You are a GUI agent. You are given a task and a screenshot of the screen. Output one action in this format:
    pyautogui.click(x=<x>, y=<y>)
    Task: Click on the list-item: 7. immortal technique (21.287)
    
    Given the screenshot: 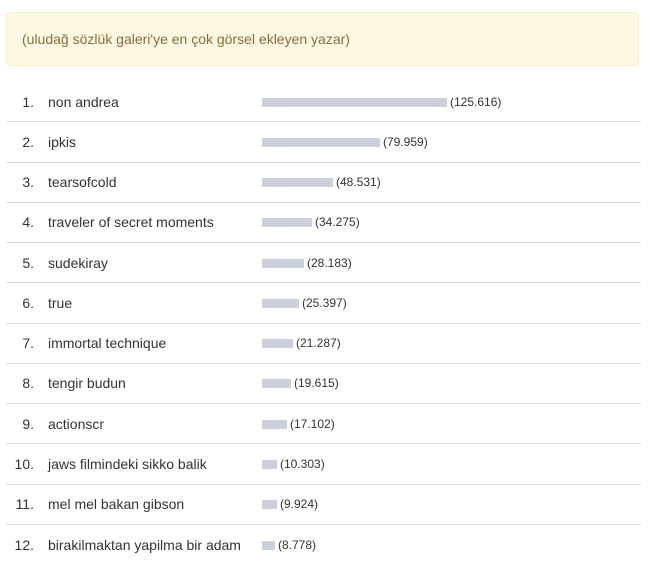 What is the action you would take?
    pyautogui.click(x=323, y=344)
    